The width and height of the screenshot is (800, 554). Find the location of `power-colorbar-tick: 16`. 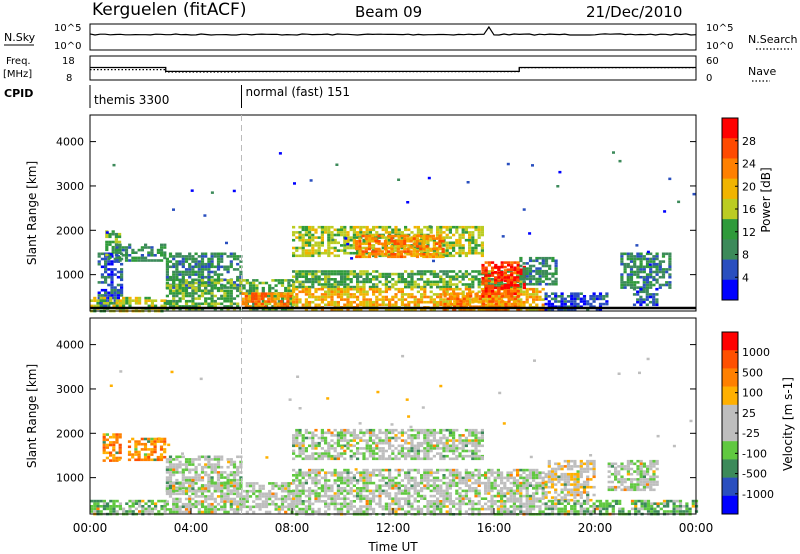

power-colorbar-tick: 16 is located at coordinates (749, 209).